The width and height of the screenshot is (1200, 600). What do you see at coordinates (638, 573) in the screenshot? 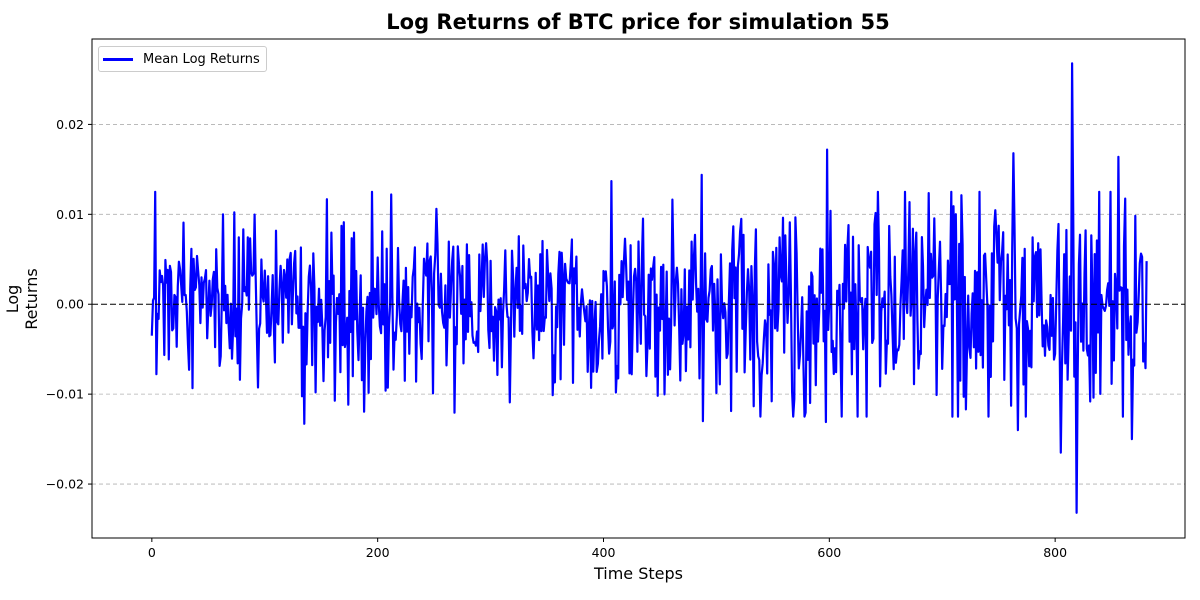
I see `x-axis-label: Time Steps` at bounding box center [638, 573].